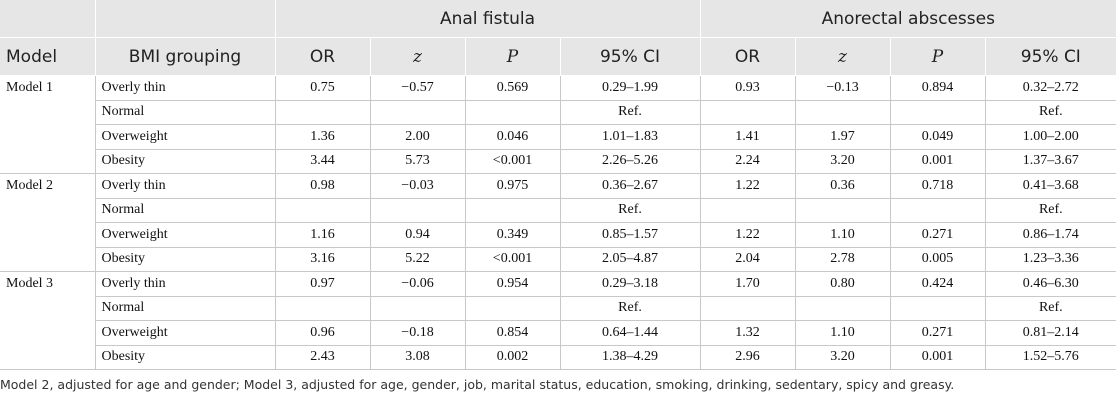  I want to click on column-header: 95% CI, so click(630, 56).